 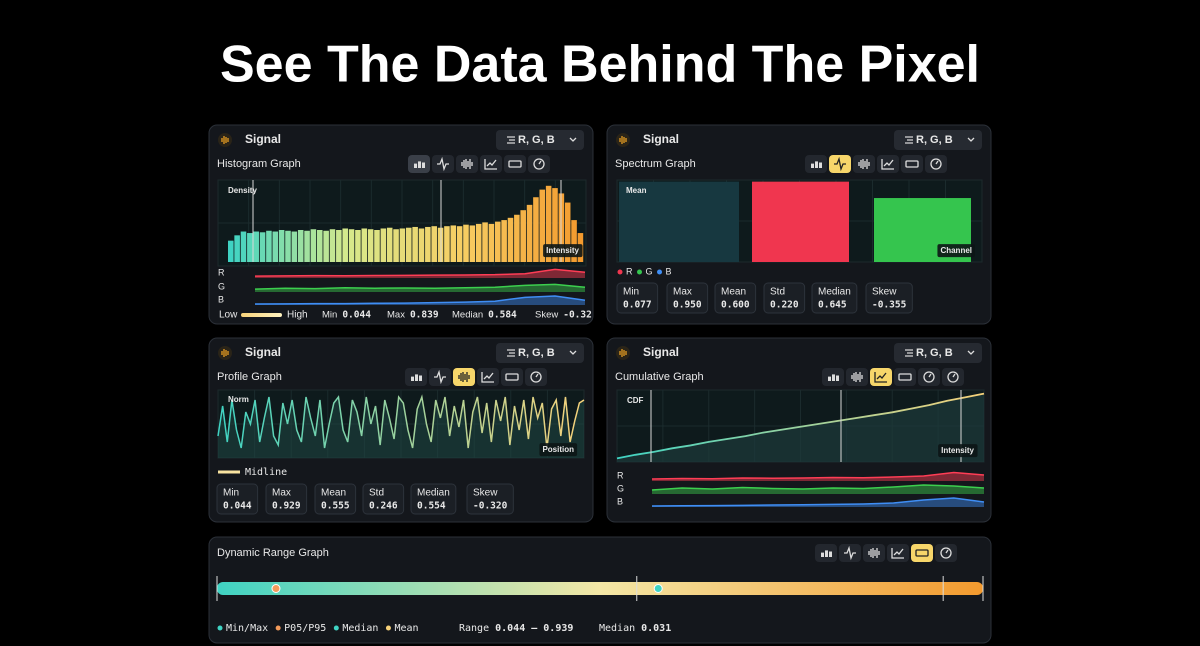 I want to click on profile-area, so click(x=401, y=427).